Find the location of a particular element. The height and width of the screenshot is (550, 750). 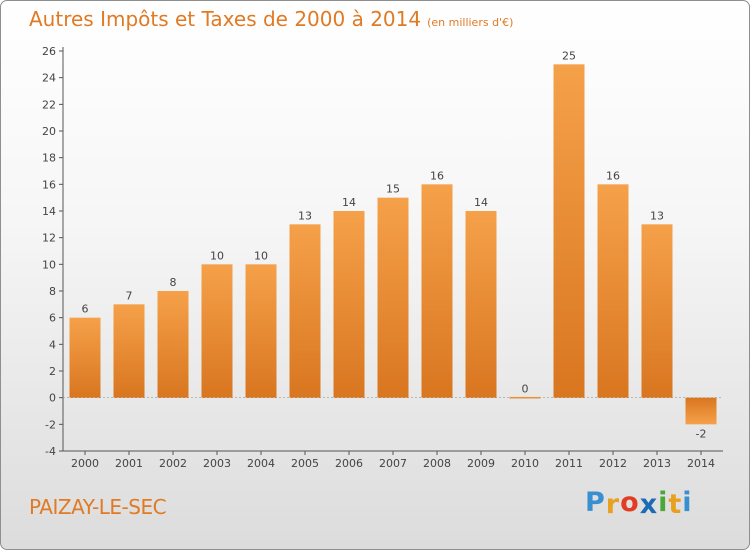

unit-note: (en milliers d'€) is located at coordinates (470, 22).